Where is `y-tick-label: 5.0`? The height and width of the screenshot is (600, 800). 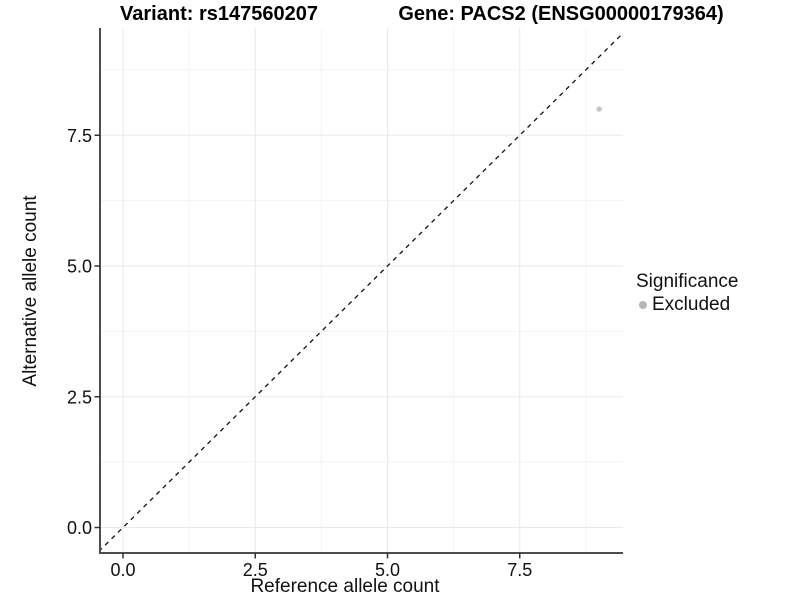 y-tick-label: 5.0 is located at coordinates (79, 267).